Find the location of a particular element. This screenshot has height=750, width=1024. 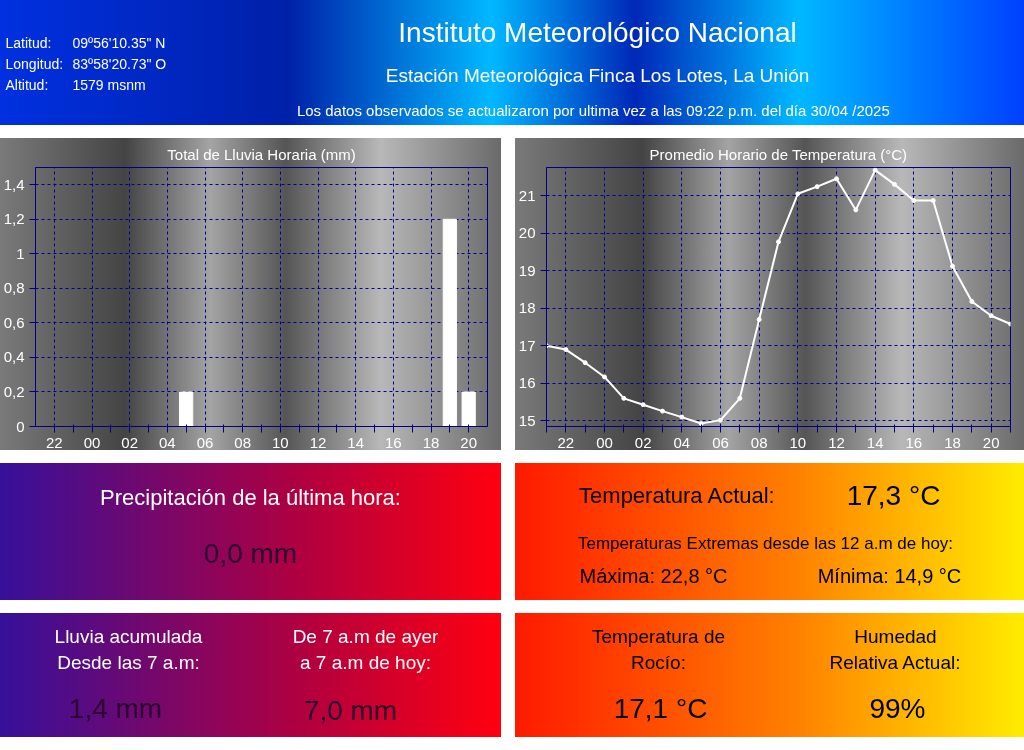

y-tick-label: 20 is located at coordinates (527, 233).